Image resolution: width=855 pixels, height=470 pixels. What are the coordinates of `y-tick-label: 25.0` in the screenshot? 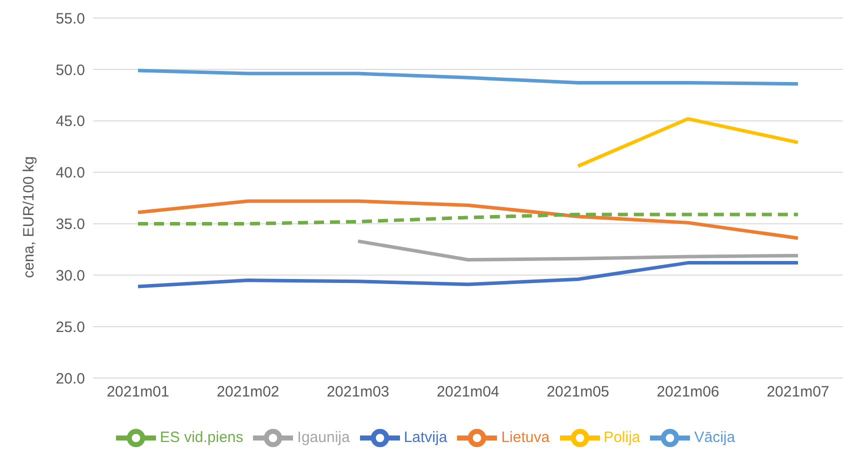 It's located at (70, 327).